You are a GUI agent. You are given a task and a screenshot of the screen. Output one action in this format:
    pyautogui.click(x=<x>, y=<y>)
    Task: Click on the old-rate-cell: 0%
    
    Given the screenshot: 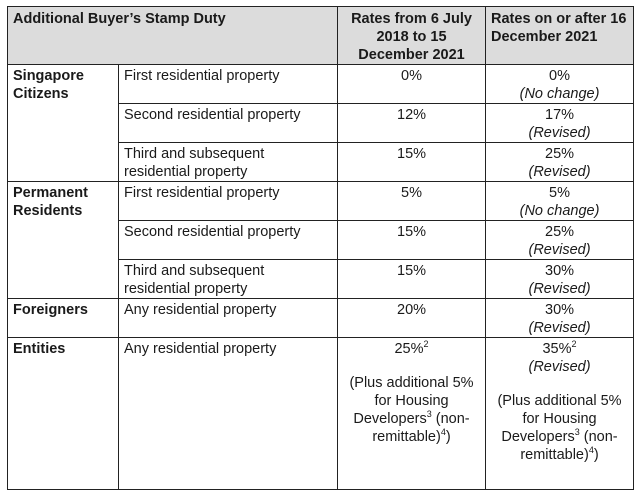 What is the action you would take?
    pyautogui.click(x=412, y=84)
    